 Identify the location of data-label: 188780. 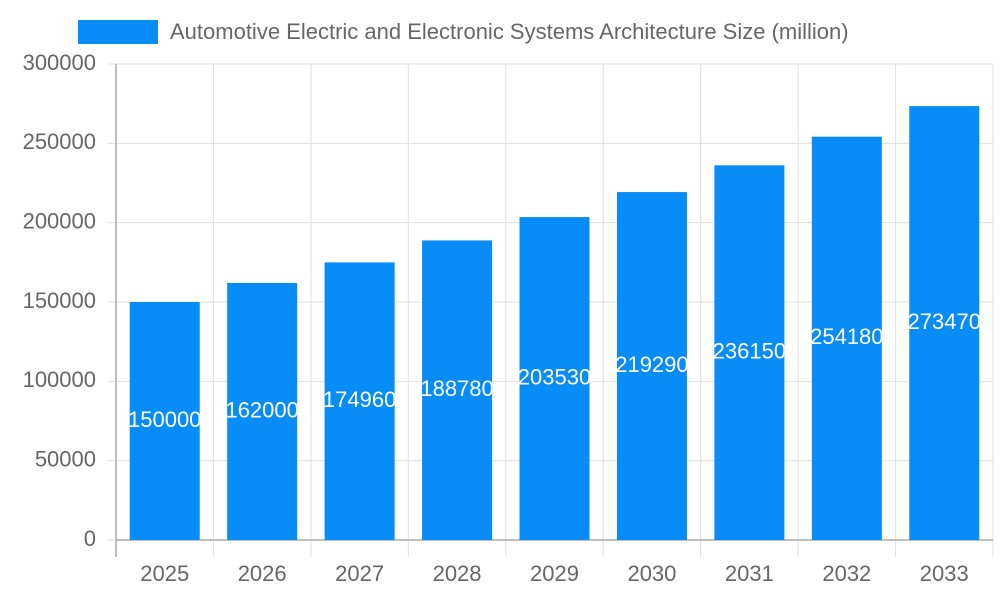
(456, 388).